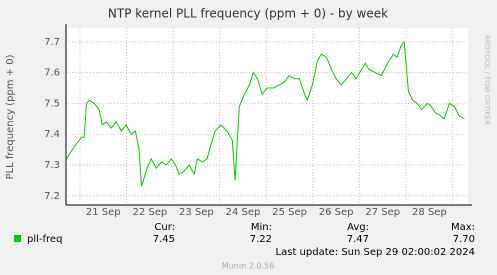 The image size is (497, 275). Describe the element at coordinates (17, 238) in the screenshot. I see `legend-swatch` at that location.